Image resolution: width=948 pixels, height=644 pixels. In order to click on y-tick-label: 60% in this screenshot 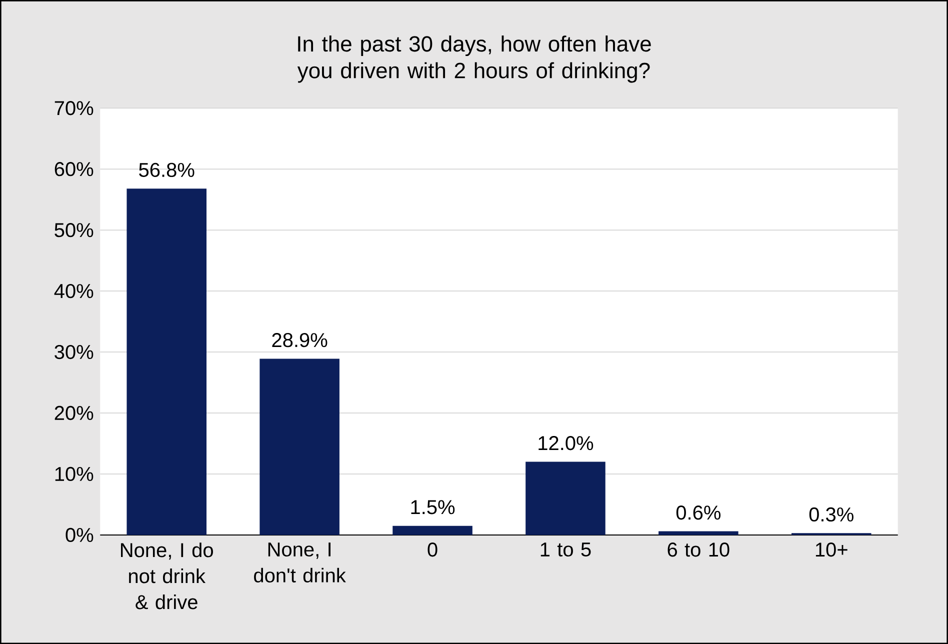, I will do `click(74, 169)`.